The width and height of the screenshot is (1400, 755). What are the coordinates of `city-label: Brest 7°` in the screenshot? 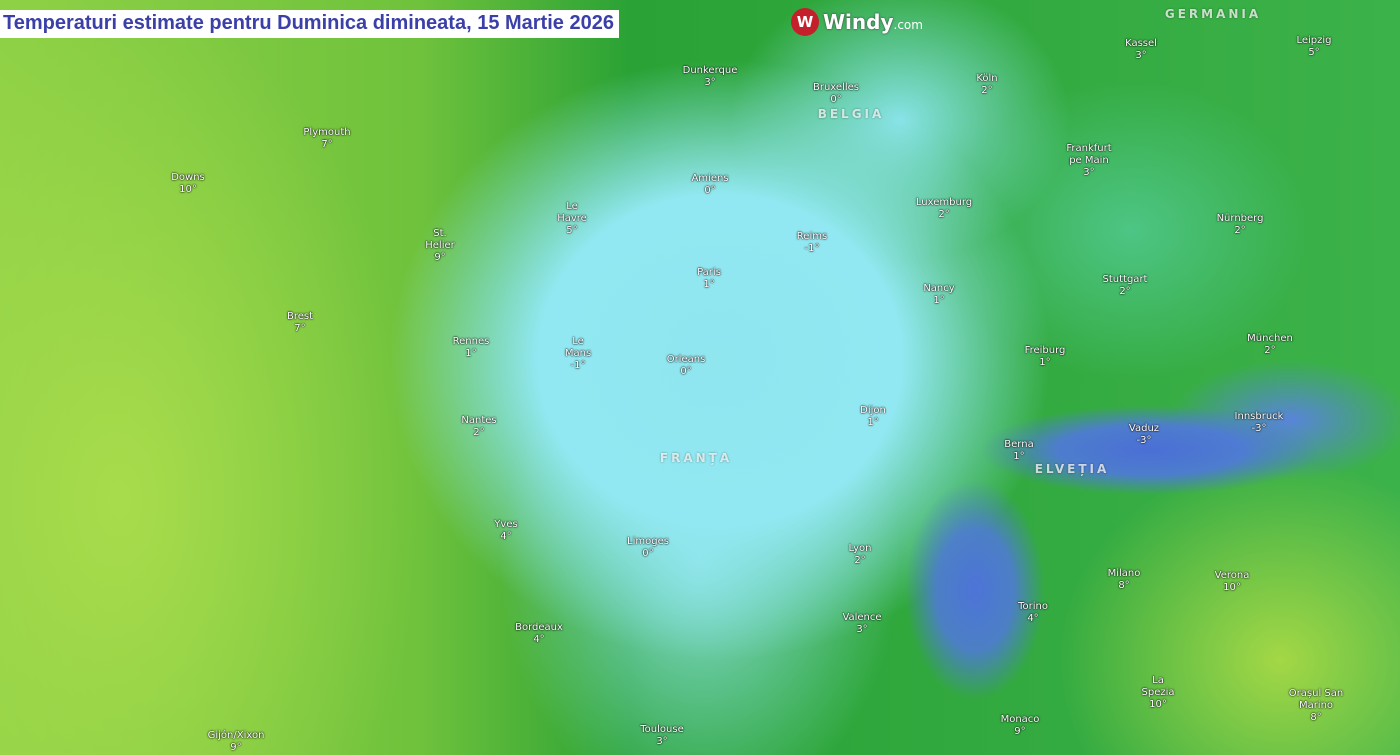 It's located at (300, 323).